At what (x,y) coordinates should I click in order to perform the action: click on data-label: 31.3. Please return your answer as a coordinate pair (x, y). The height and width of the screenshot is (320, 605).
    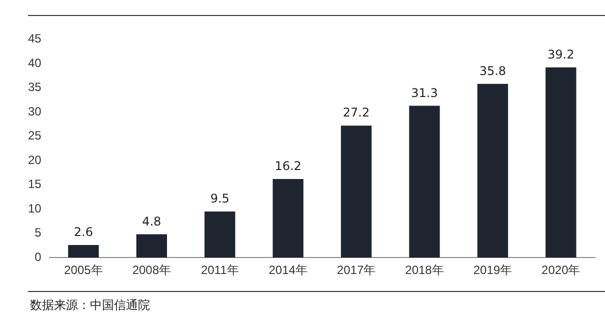
    Looking at the image, I should click on (424, 93).